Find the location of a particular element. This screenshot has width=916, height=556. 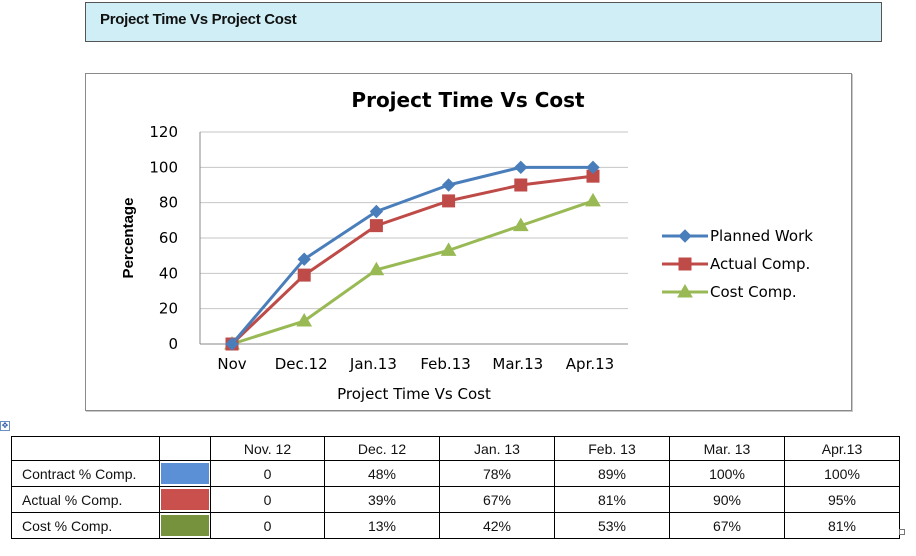

table-row: Cost % Comp. 0 13% 42% 53% 67% 81% is located at coordinates (455, 525).